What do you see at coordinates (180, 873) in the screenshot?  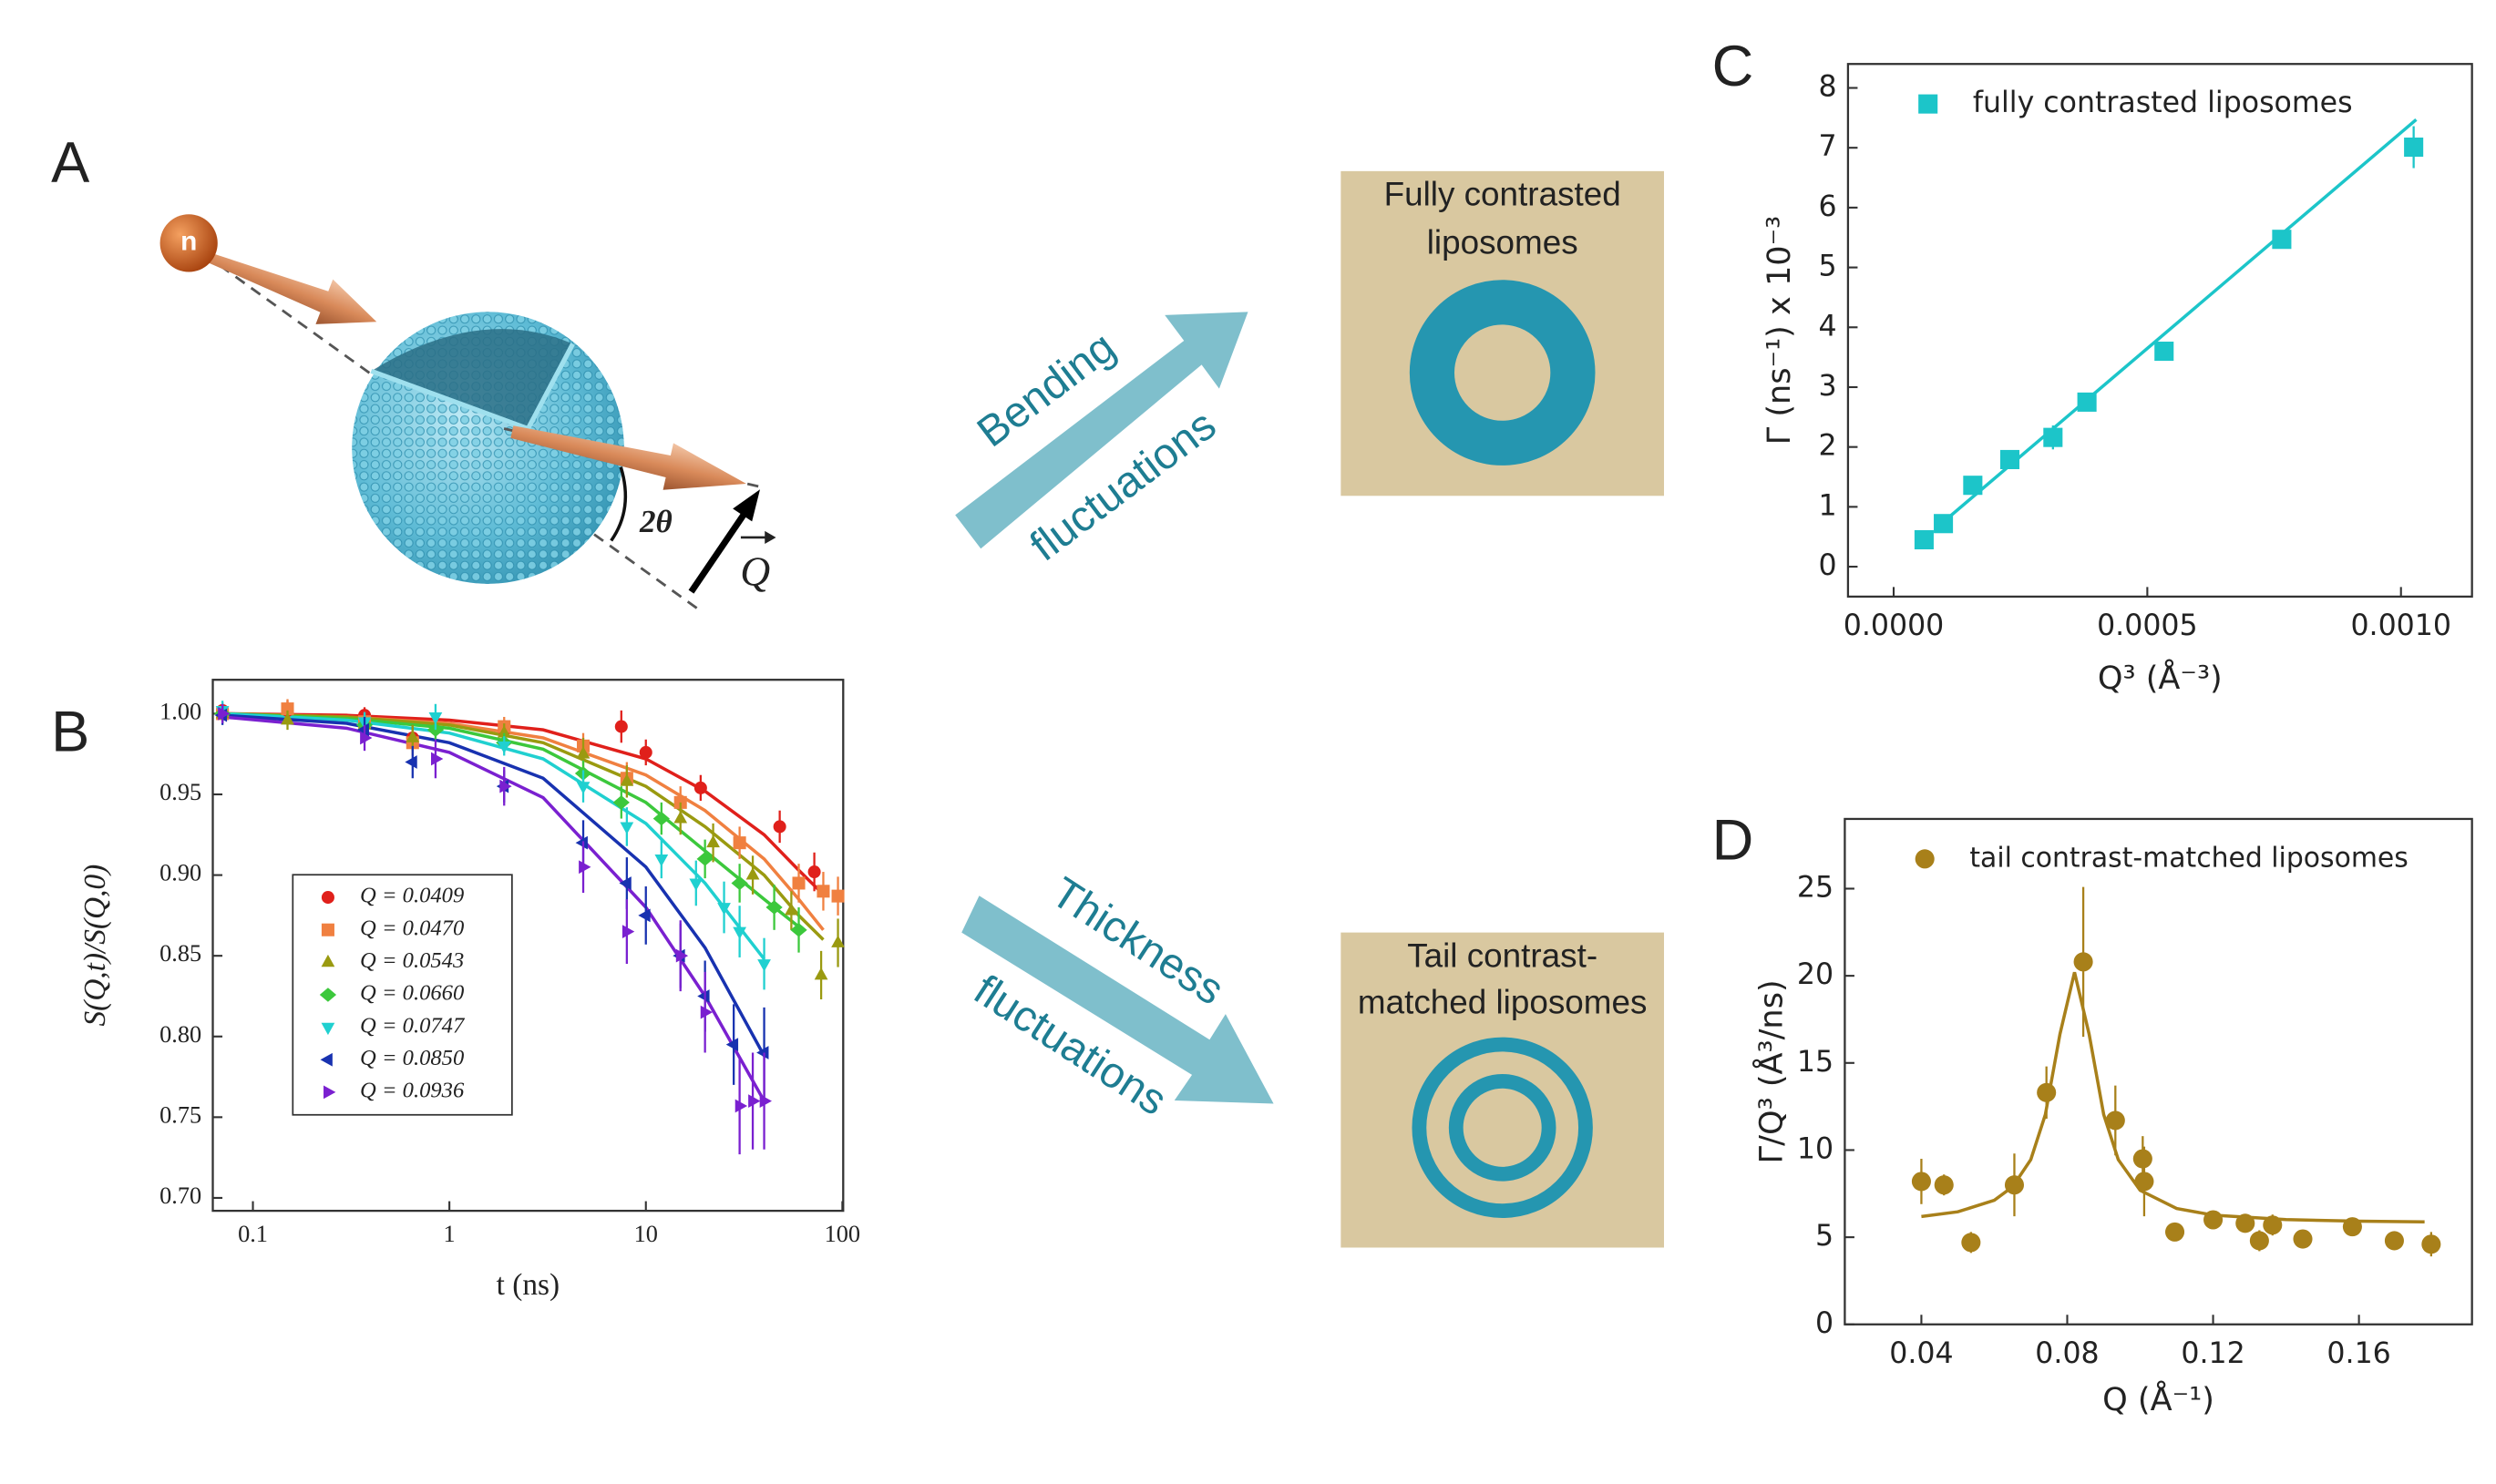 I see `y-tick-label: 0.90` at bounding box center [180, 873].